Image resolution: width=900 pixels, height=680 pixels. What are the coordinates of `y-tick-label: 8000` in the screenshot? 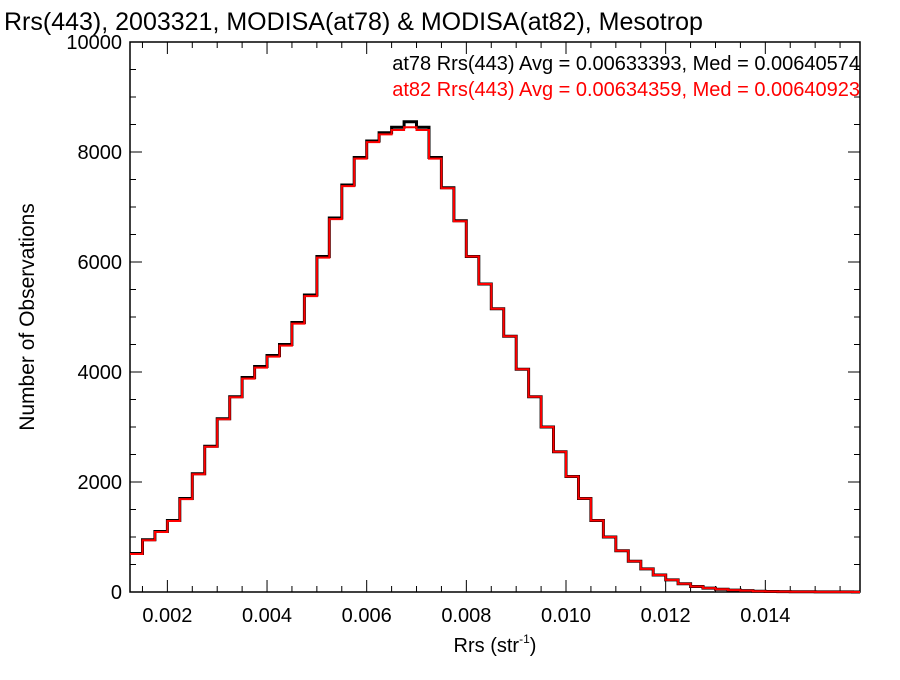 It's located at (100, 153).